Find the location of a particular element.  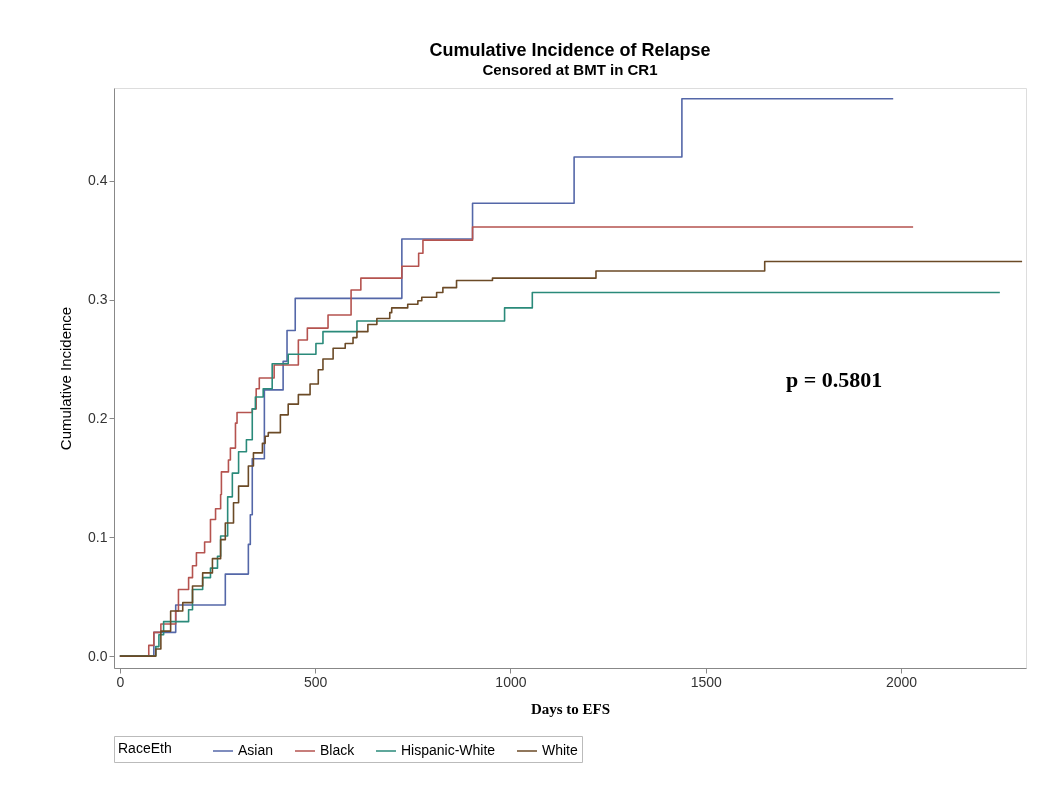

y-tick-label: 0.0 is located at coordinates (98, 655).